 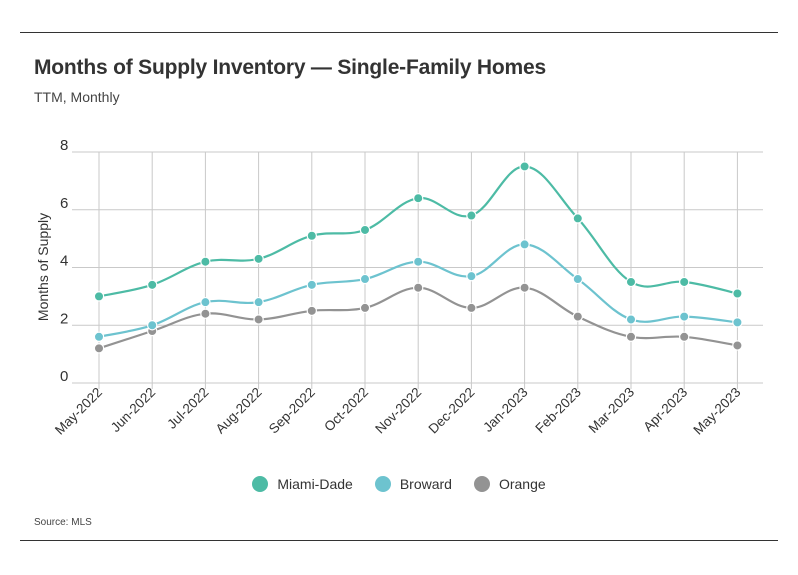 I want to click on legend-marker-broward, so click(x=382, y=484).